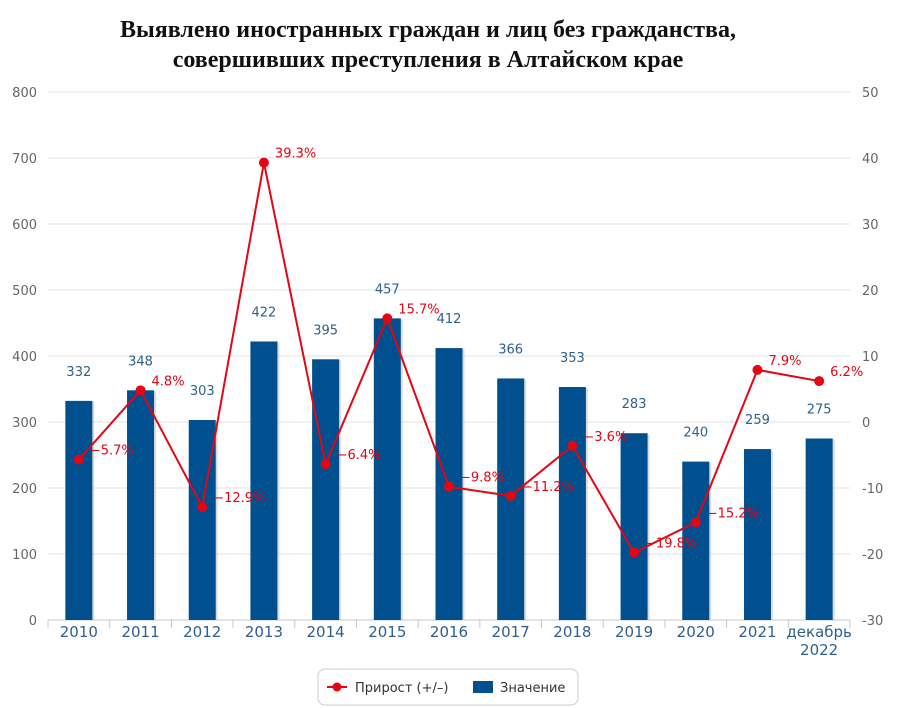 This screenshot has width=900, height=708. Describe the element at coordinates (202, 391) in the screenshot. I see `bar-value-label: 303` at that location.